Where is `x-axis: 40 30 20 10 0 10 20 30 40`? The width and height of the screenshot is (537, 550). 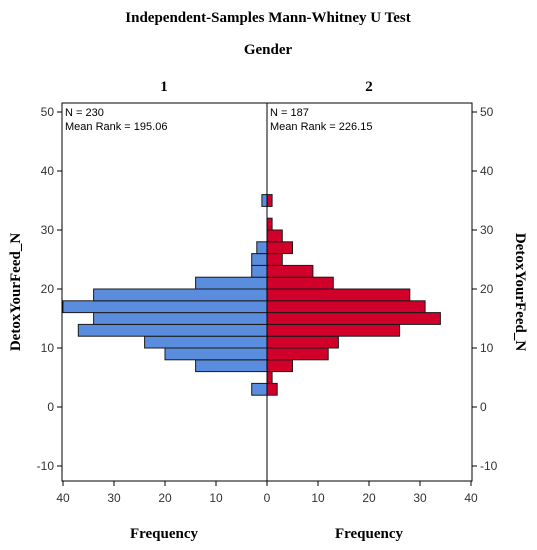
x-axis: 40 30 20 10 0 10 20 30 40 is located at coordinates (267, 493).